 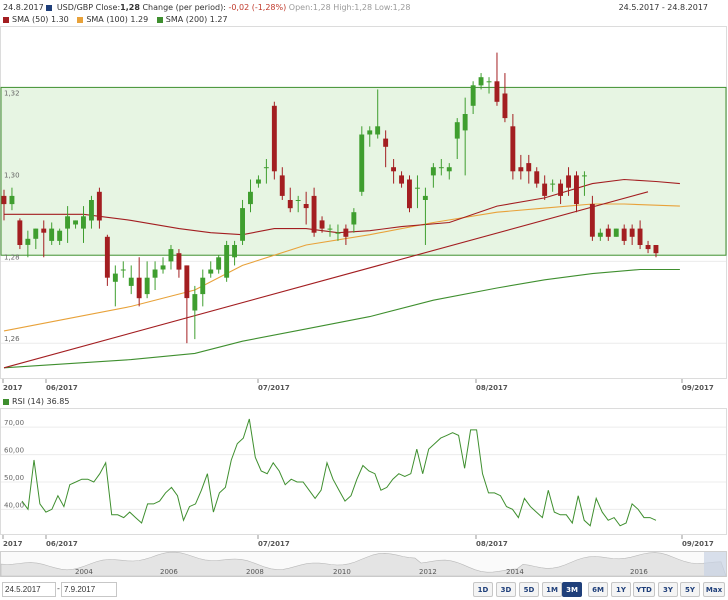 I want to click on change-label: Change (per period):, so click(x=184, y=7).